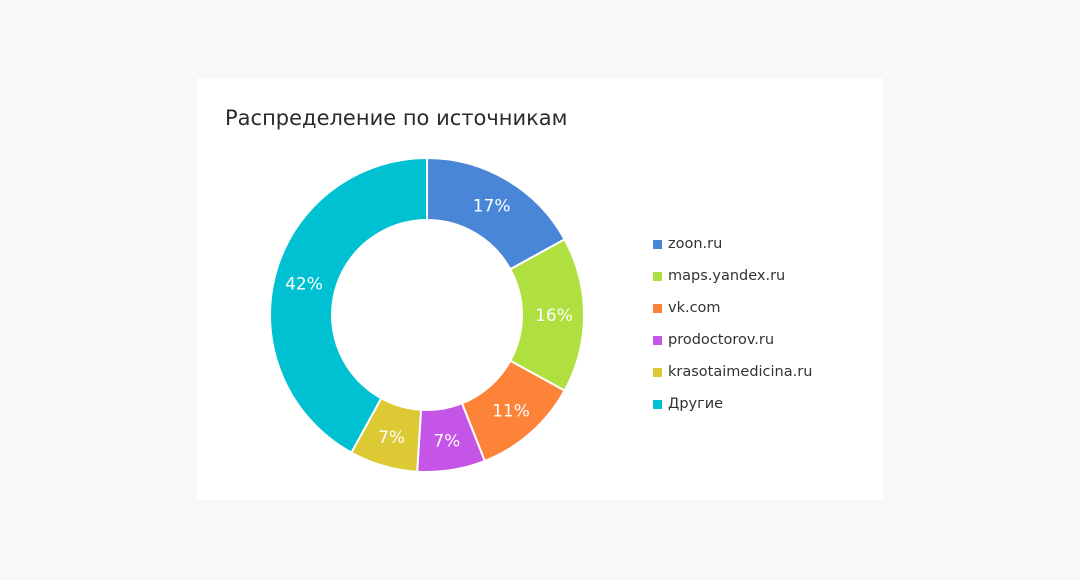 The image size is (1080, 580). I want to click on legend-item: Другие, so click(732, 404).